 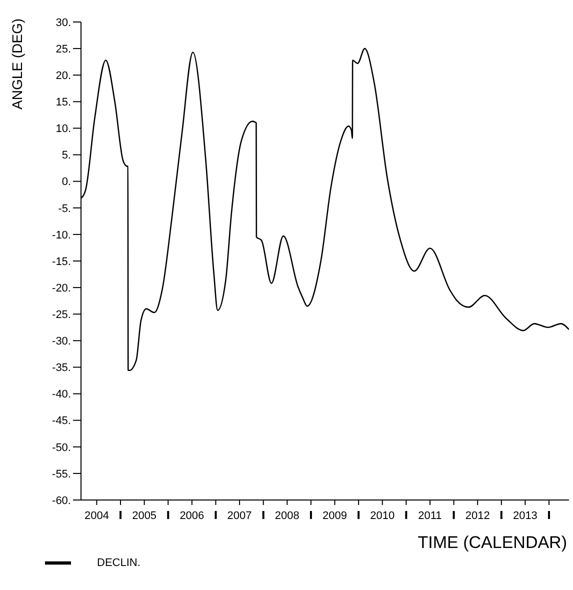 I want to click on y-tick-label: 25., so click(x=63, y=49).